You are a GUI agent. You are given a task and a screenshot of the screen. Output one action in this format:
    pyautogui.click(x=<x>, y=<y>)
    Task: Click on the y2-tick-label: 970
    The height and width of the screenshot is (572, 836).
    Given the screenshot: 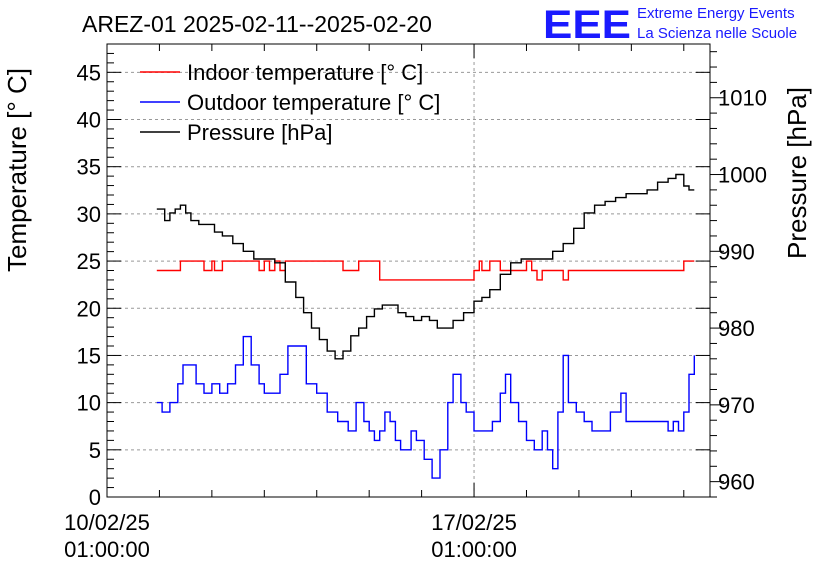 What is the action you would take?
    pyautogui.click(x=736, y=405)
    